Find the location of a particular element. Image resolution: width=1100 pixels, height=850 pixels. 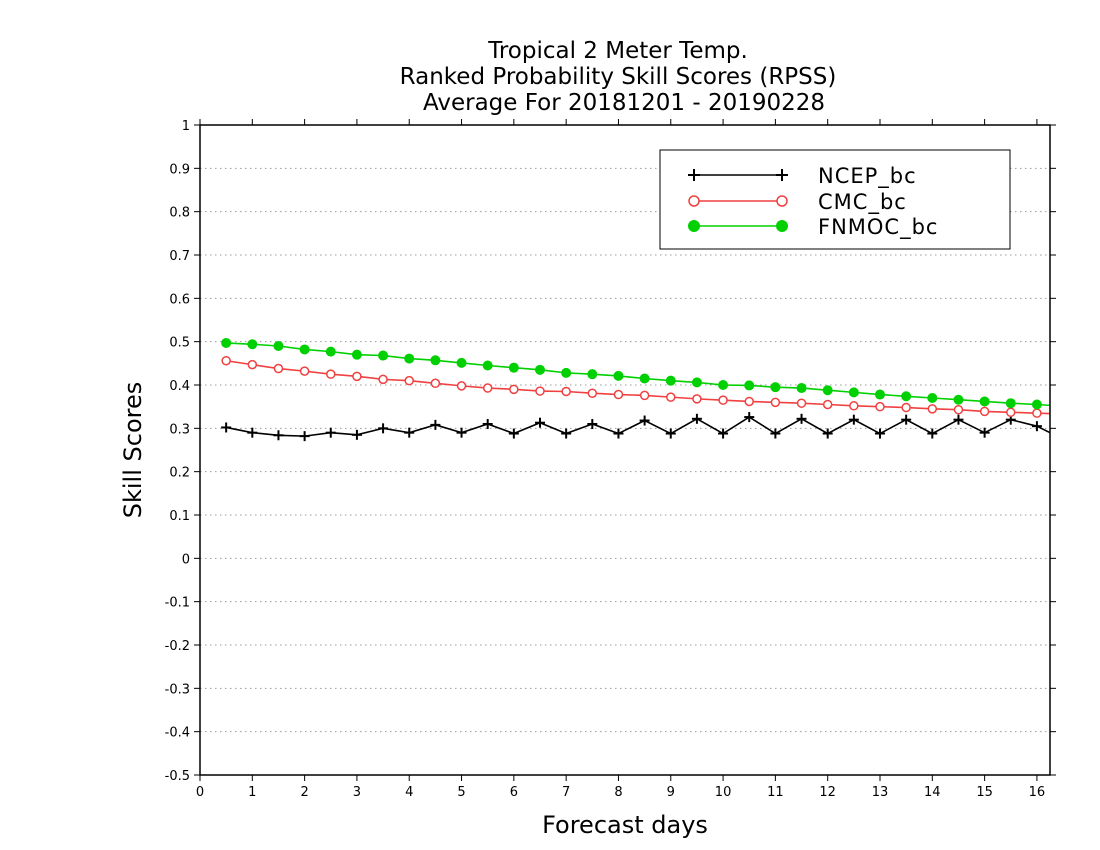

data-series is located at coordinates (636, 389).